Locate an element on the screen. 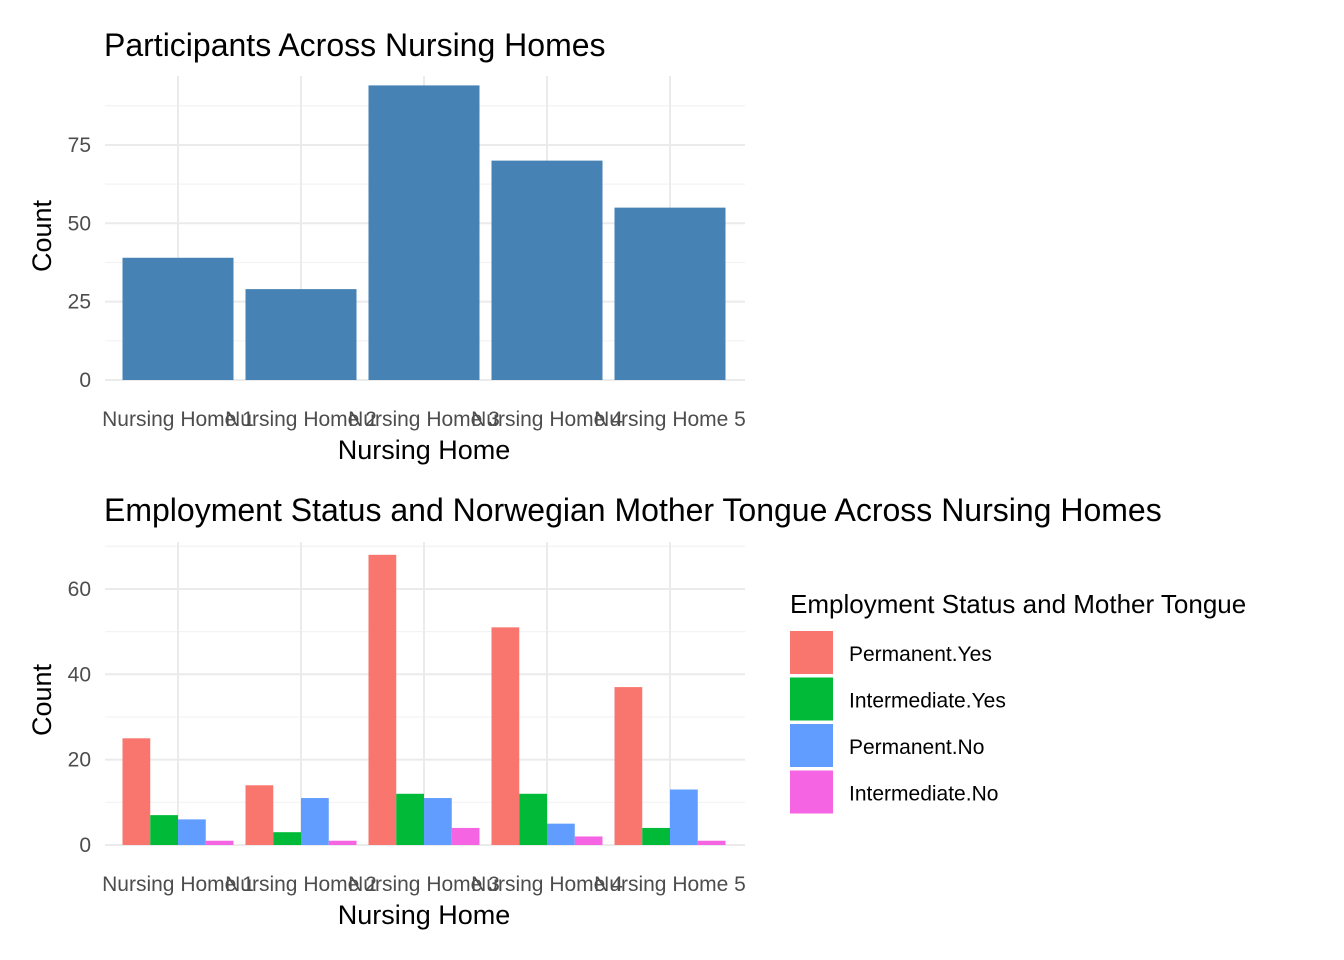 The image size is (1344, 960). legend-label: Permanent.No is located at coordinates (916, 747).